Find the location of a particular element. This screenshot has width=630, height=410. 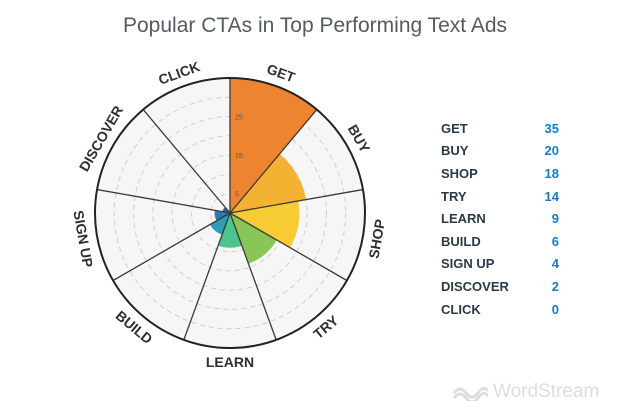

wedge-learn is located at coordinates (230, 230).